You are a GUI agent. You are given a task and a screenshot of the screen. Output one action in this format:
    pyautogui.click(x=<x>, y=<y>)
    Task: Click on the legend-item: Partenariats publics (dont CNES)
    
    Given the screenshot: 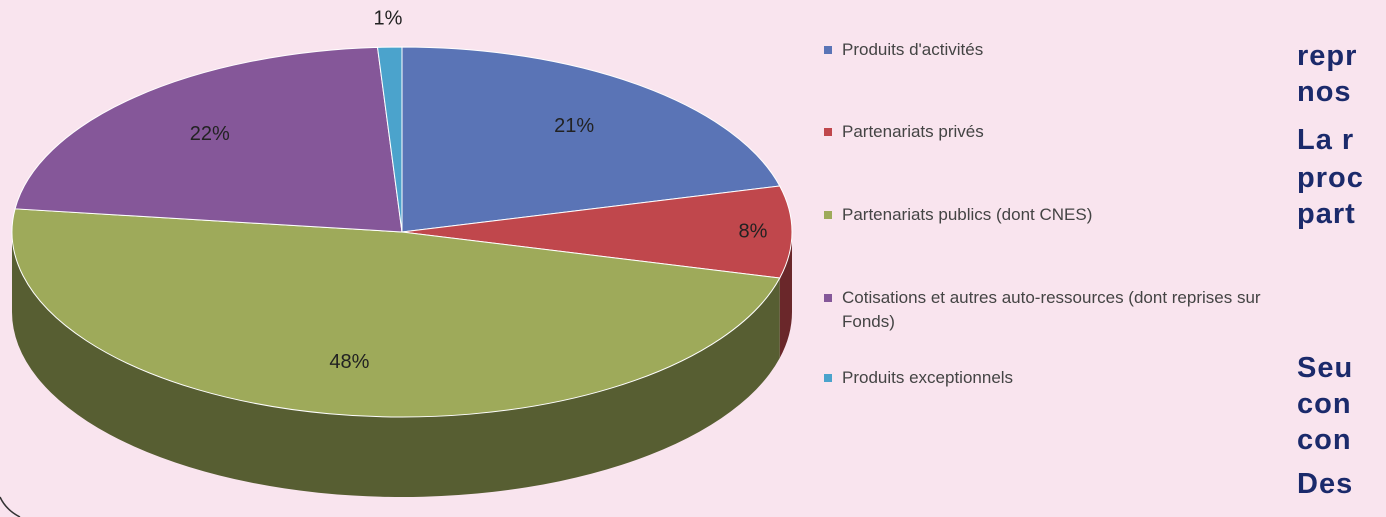 What is the action you would take?
    pyautogui.click(x=1057, y=215)
    